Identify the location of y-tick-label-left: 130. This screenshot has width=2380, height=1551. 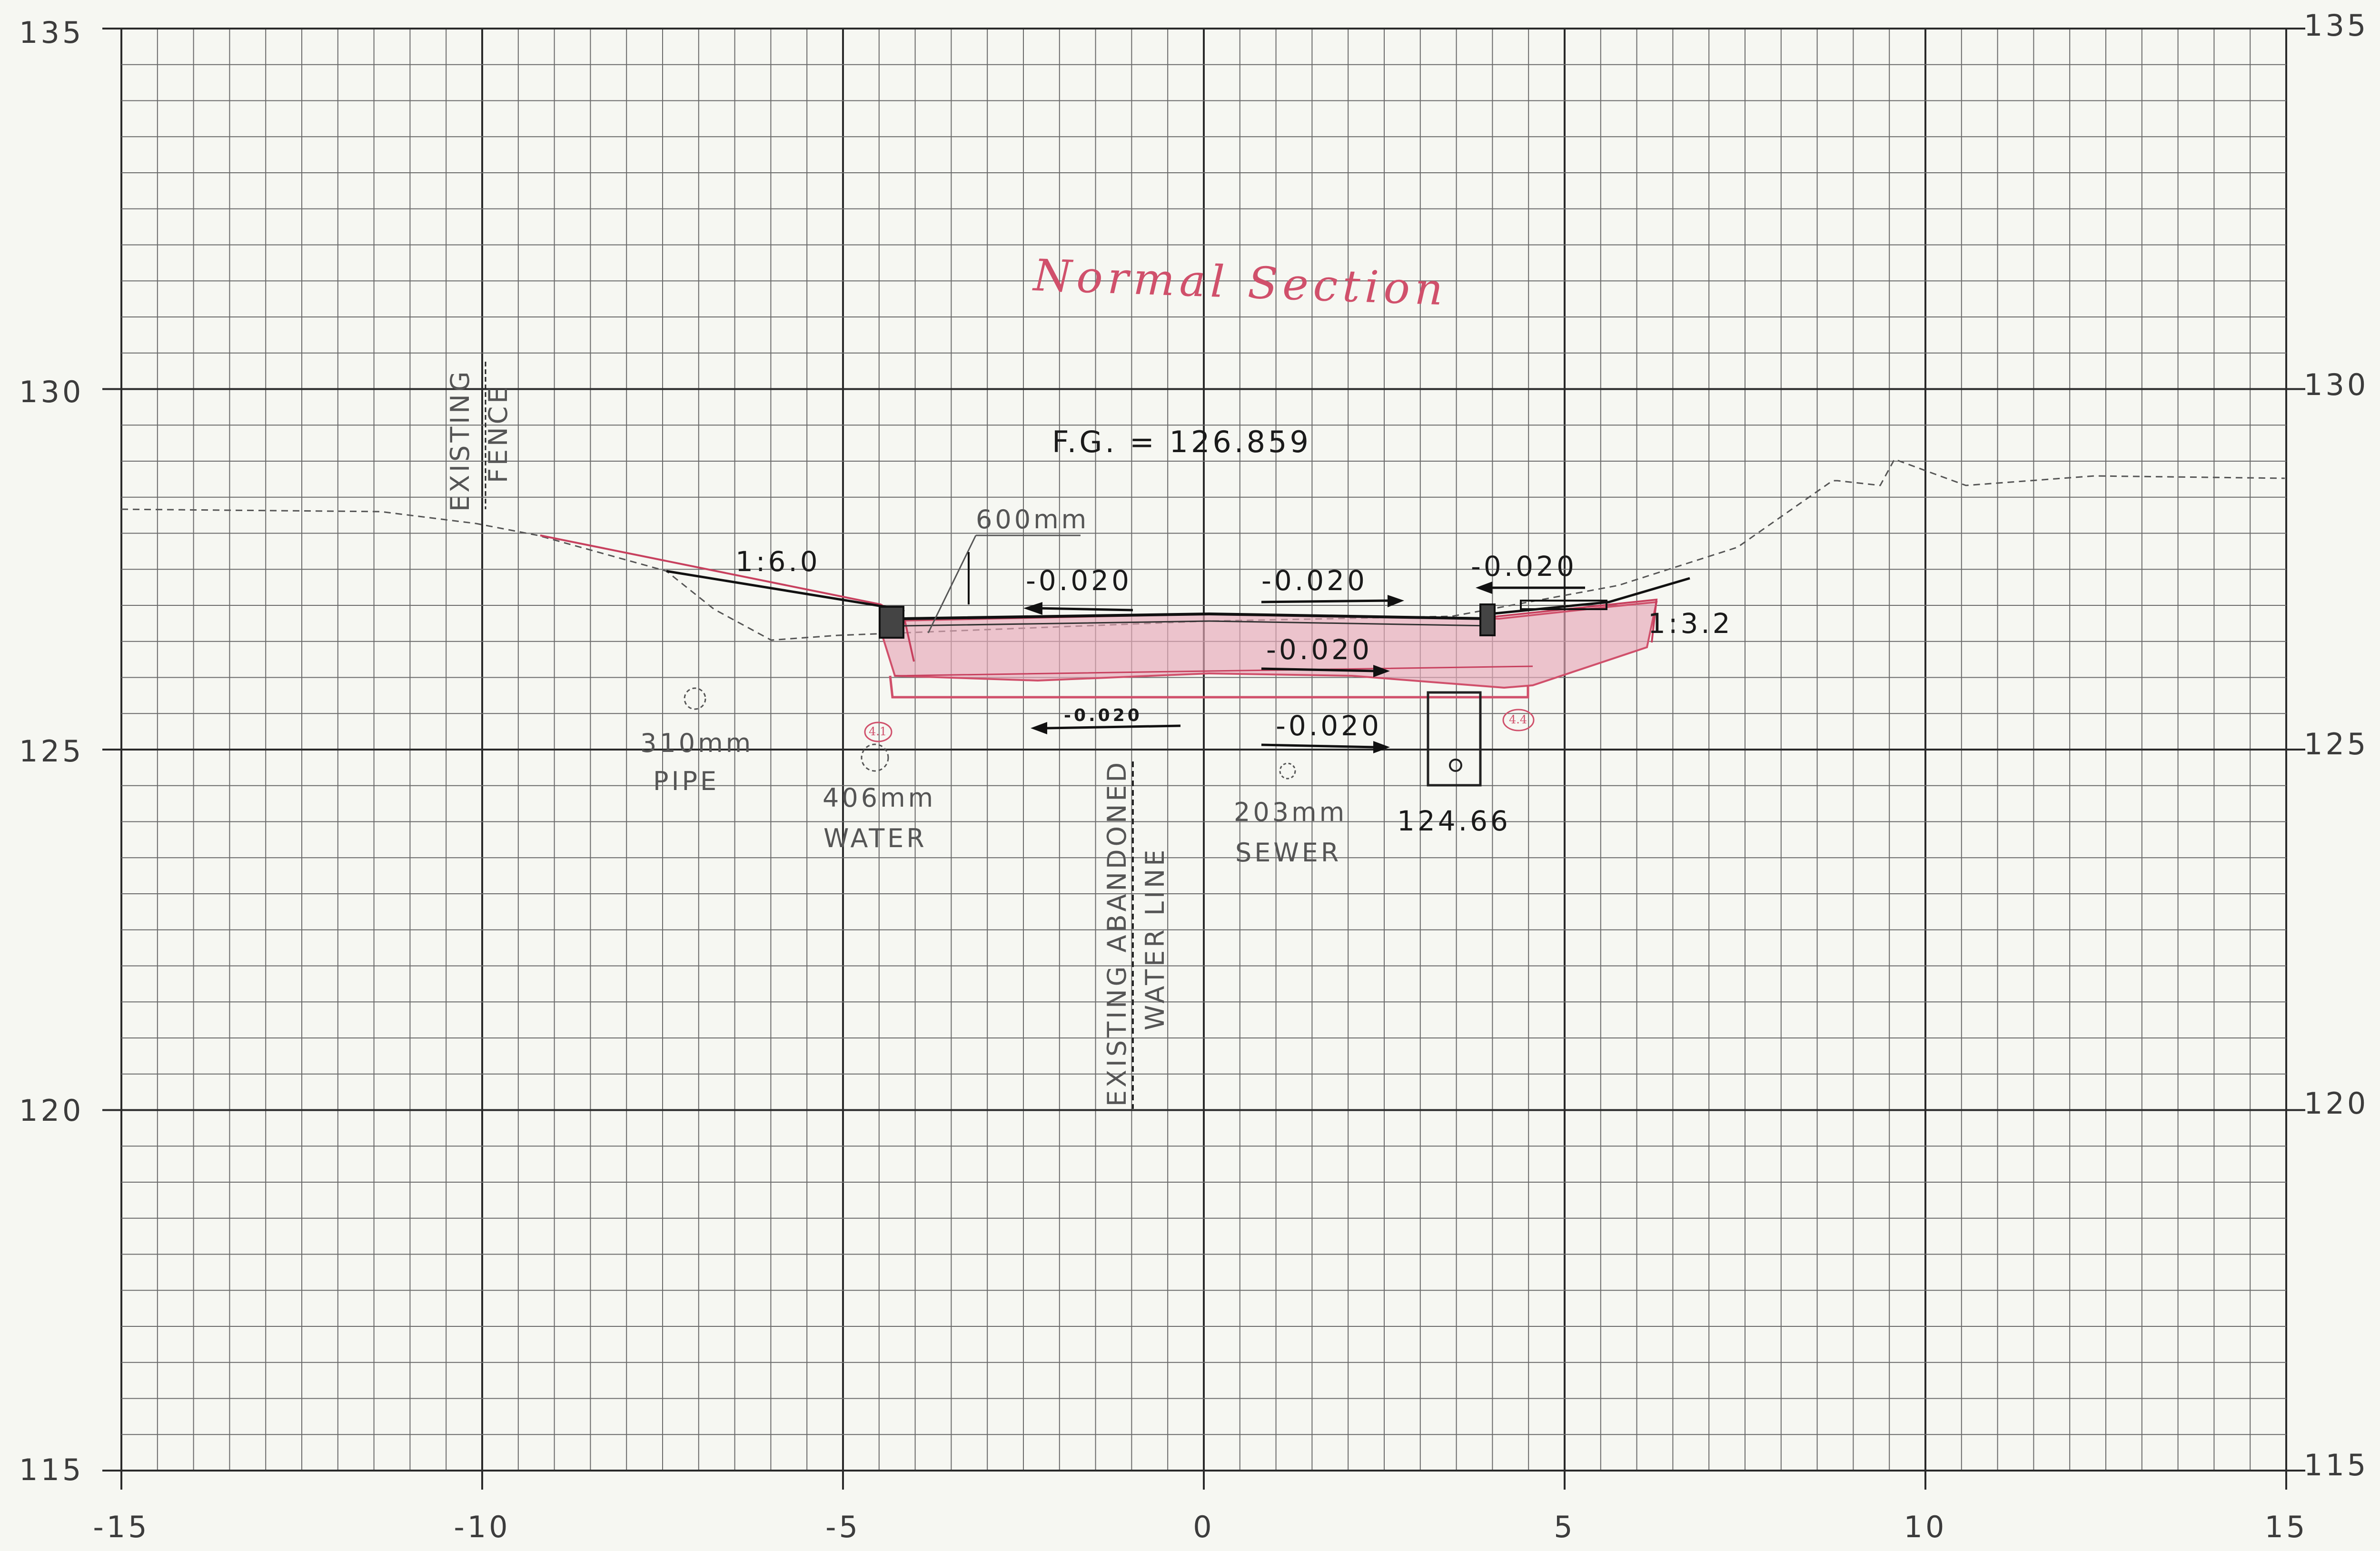
(51, 392).